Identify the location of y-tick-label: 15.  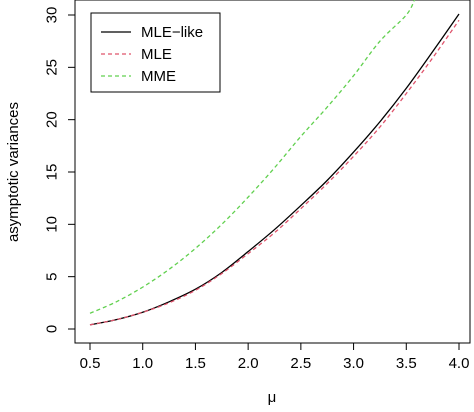
(52, 172).